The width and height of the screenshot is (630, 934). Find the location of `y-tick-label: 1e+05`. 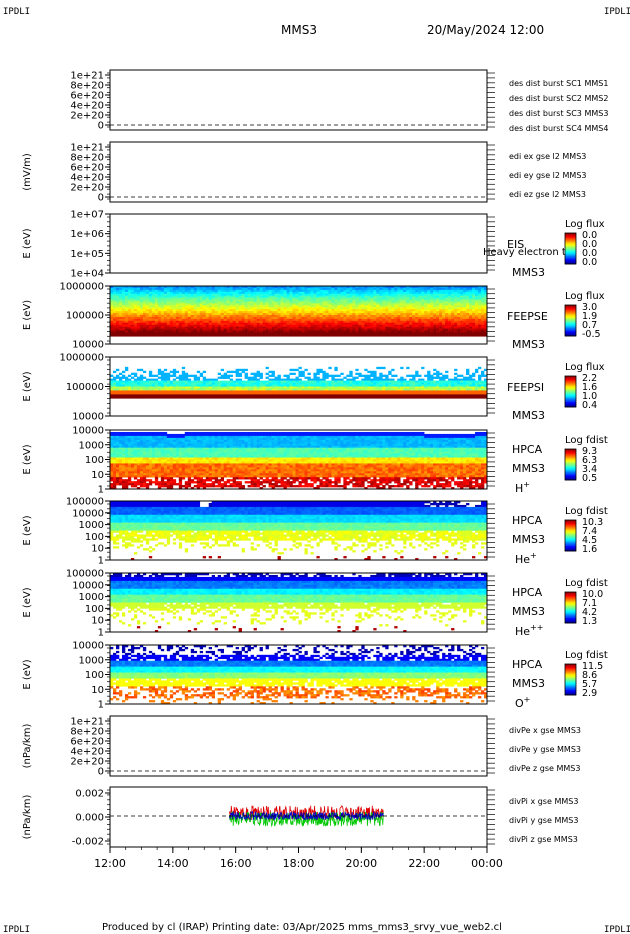

y-tick-label: 1e+05 is located at coordinates (87, 254).